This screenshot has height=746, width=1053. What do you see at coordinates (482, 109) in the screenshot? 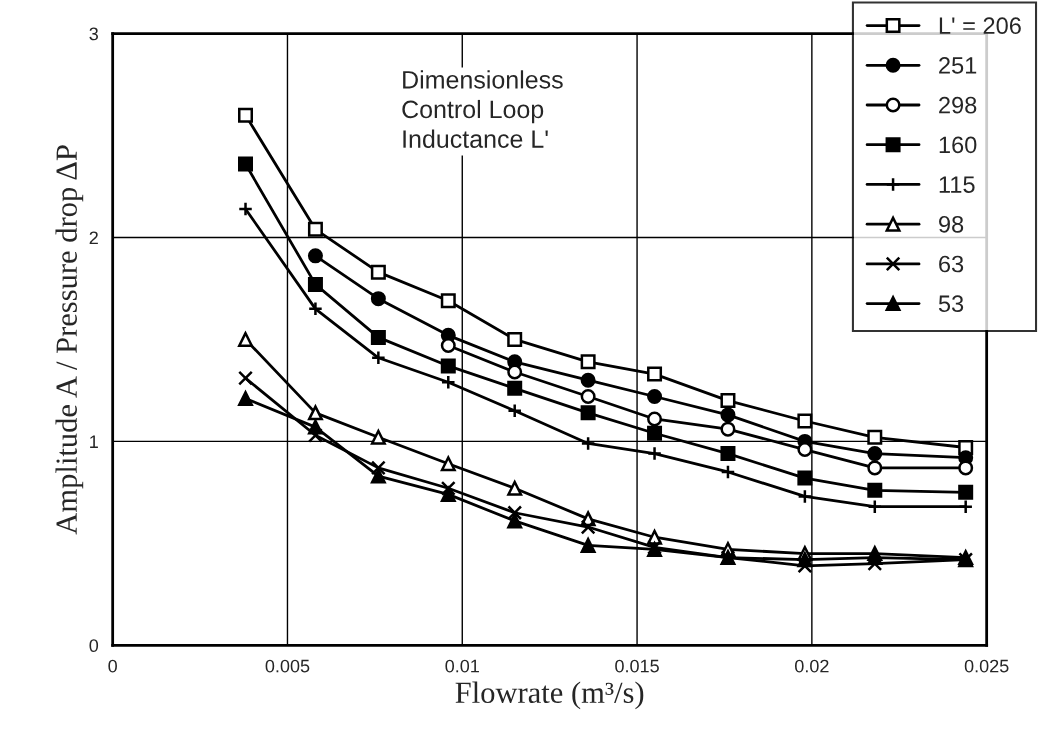
I see `annotation: Dimensionless Control Loop Inductance L'` at bounding box center [482, 109].